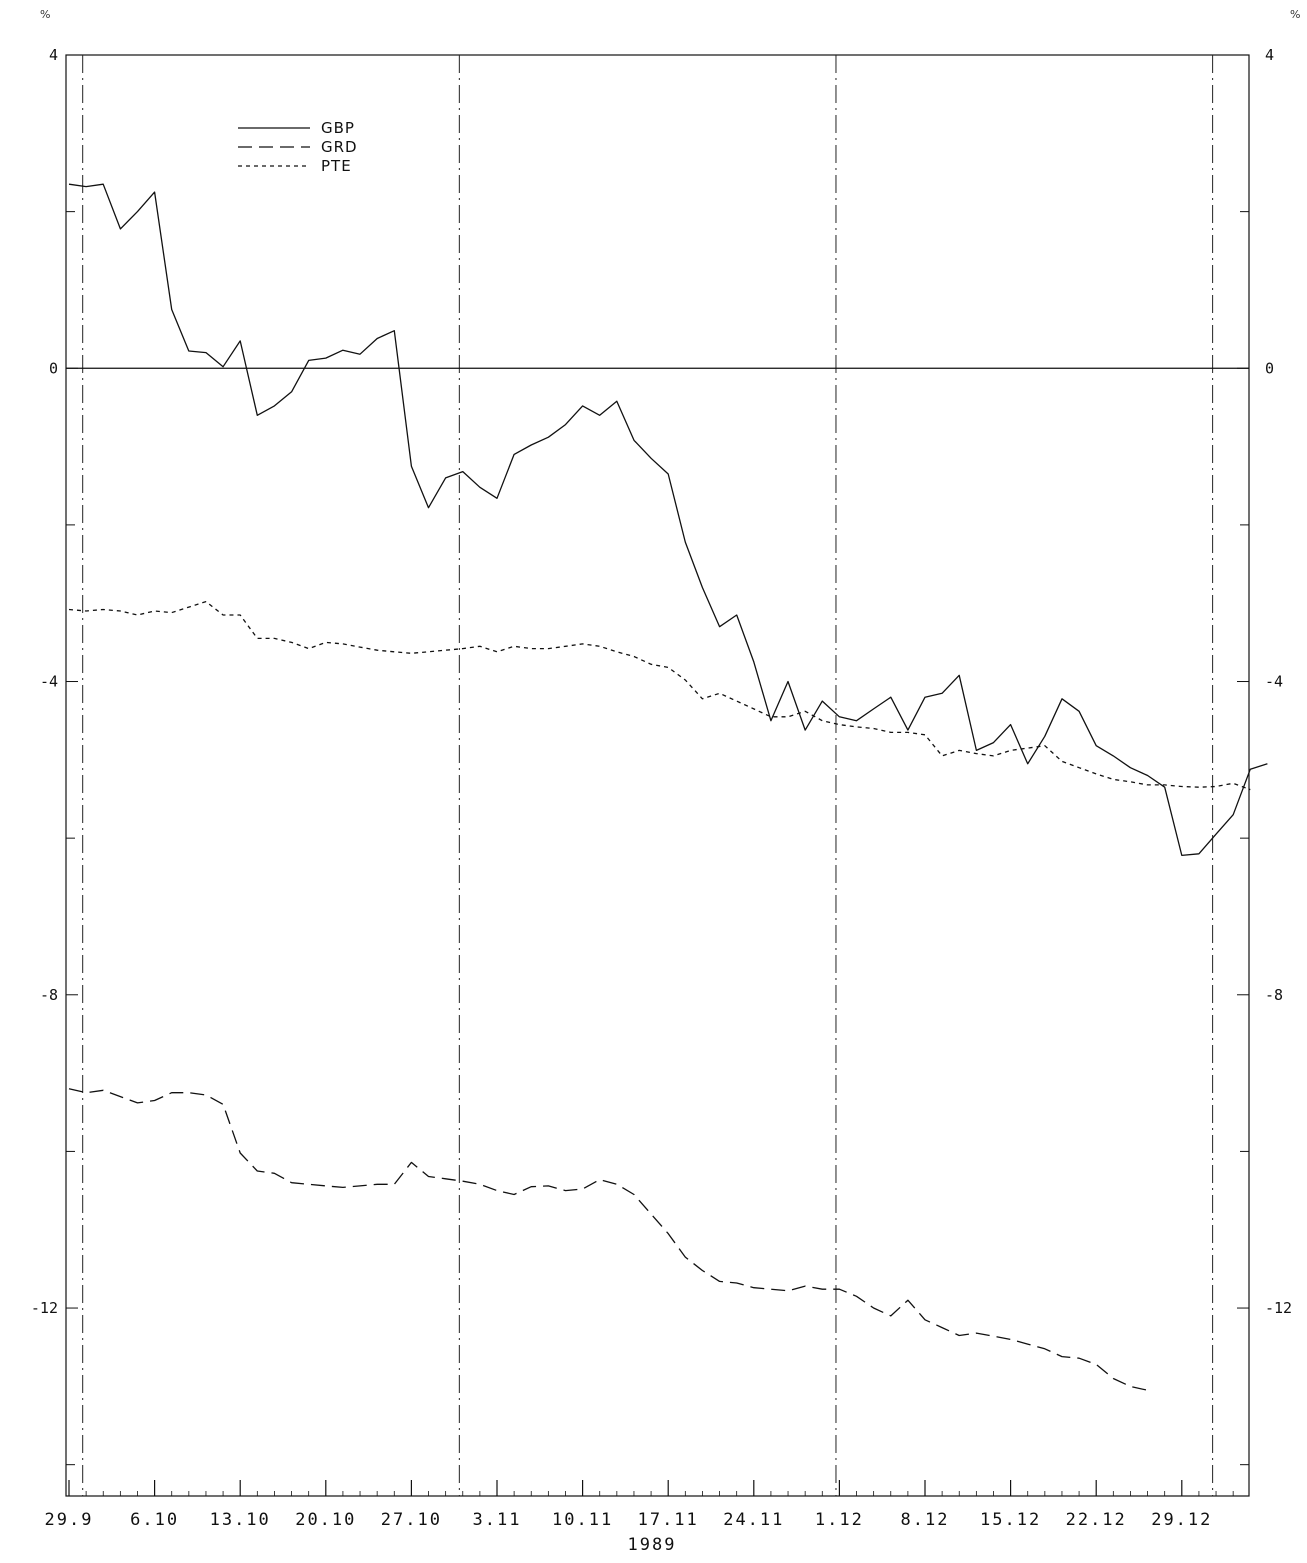  I want to click on y-tick-label-right: 0, so click(1269, 368).